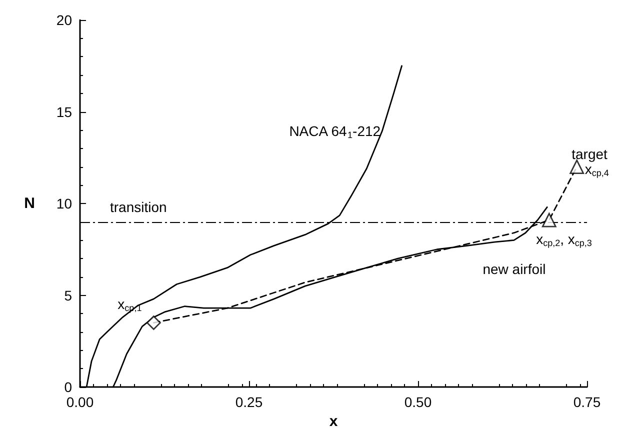 This screenshot has height=443, width=640. I want to click on x-tick-label: 0.25, so click(249, 402).